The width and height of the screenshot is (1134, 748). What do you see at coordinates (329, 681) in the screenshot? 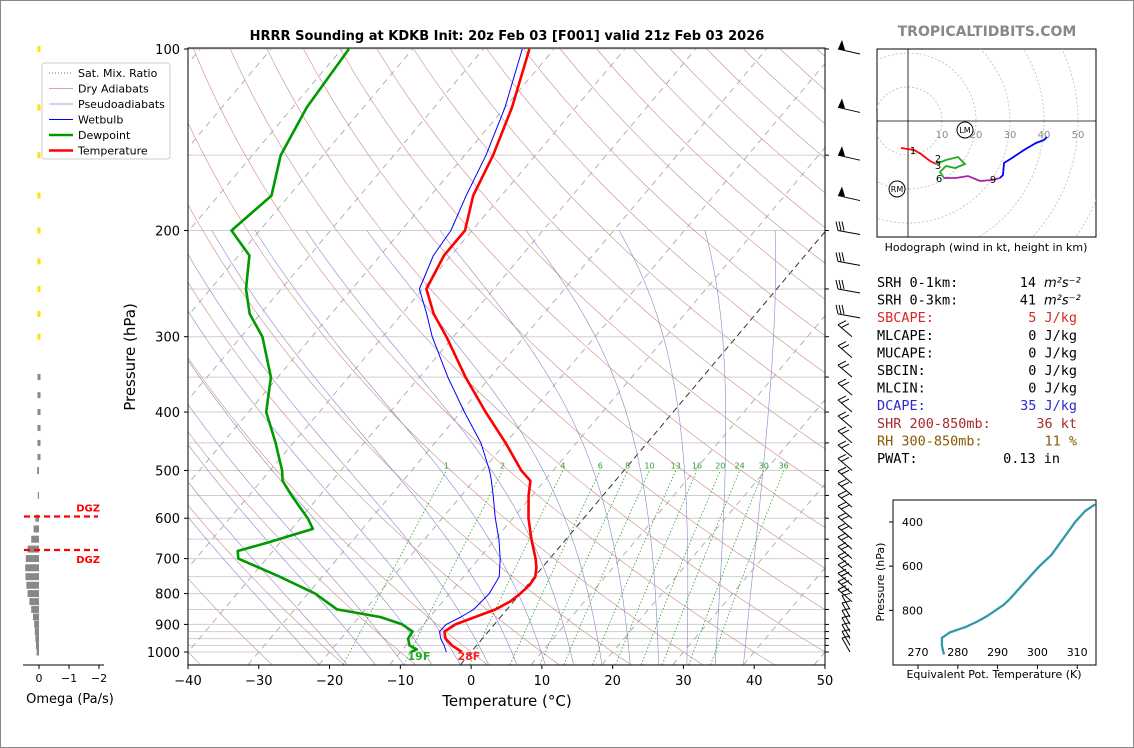
I see `x-tick-label: −20` at bounding box center [329, 681].